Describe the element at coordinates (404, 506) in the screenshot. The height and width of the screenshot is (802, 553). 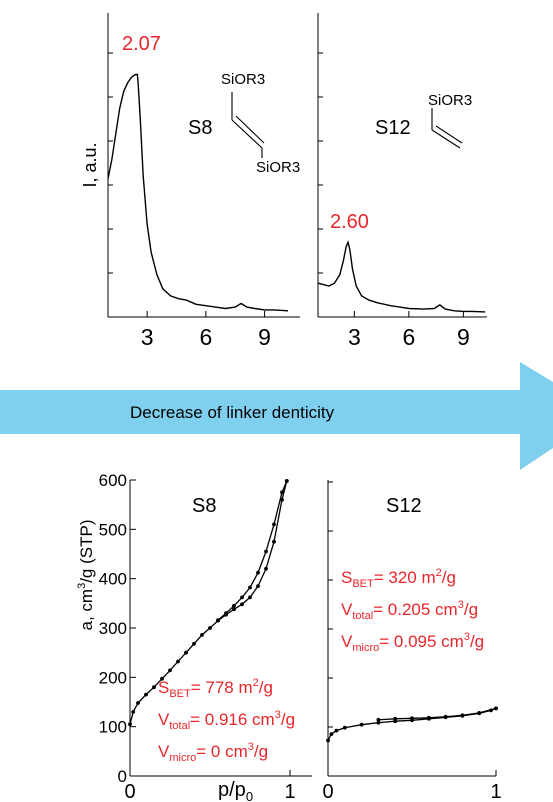
I see `panel-title: S12` at that location.